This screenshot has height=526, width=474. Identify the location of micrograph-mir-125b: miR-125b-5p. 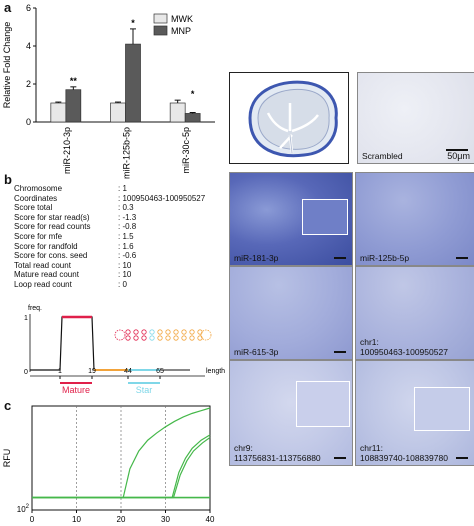
(414, 219).